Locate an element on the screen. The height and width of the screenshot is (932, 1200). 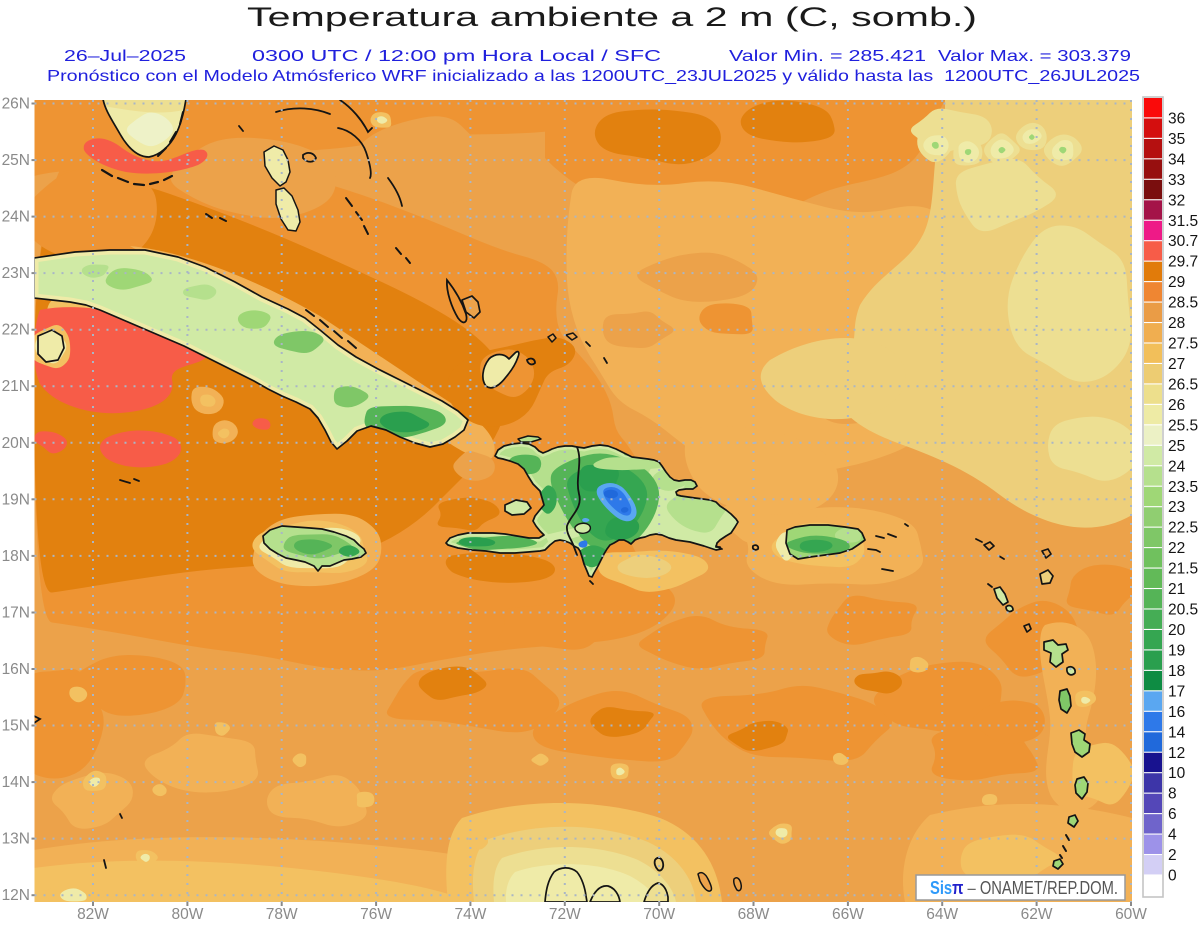
svg-text: Sisπ – ONAMET/REP.DOM. is located at coordinates (1024, 888).